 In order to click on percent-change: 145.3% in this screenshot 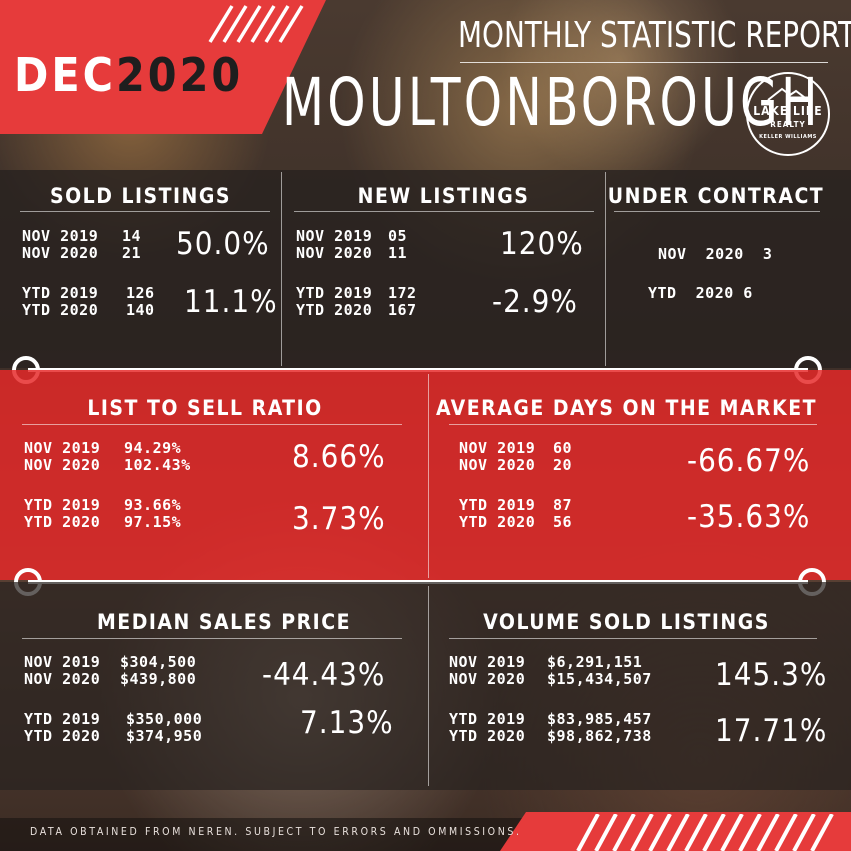, I will do `click(771, 675)`.